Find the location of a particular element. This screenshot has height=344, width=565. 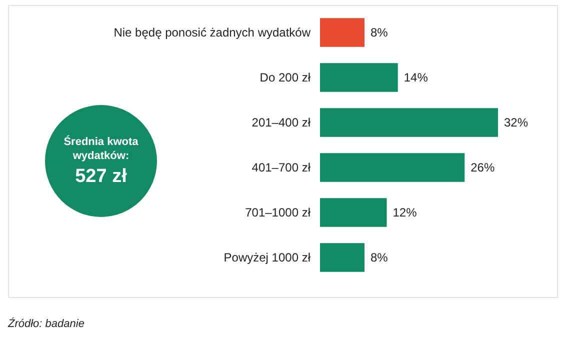

circle: Średnia kwota wydatków: 527 zł is located at coordinates (101, 161).